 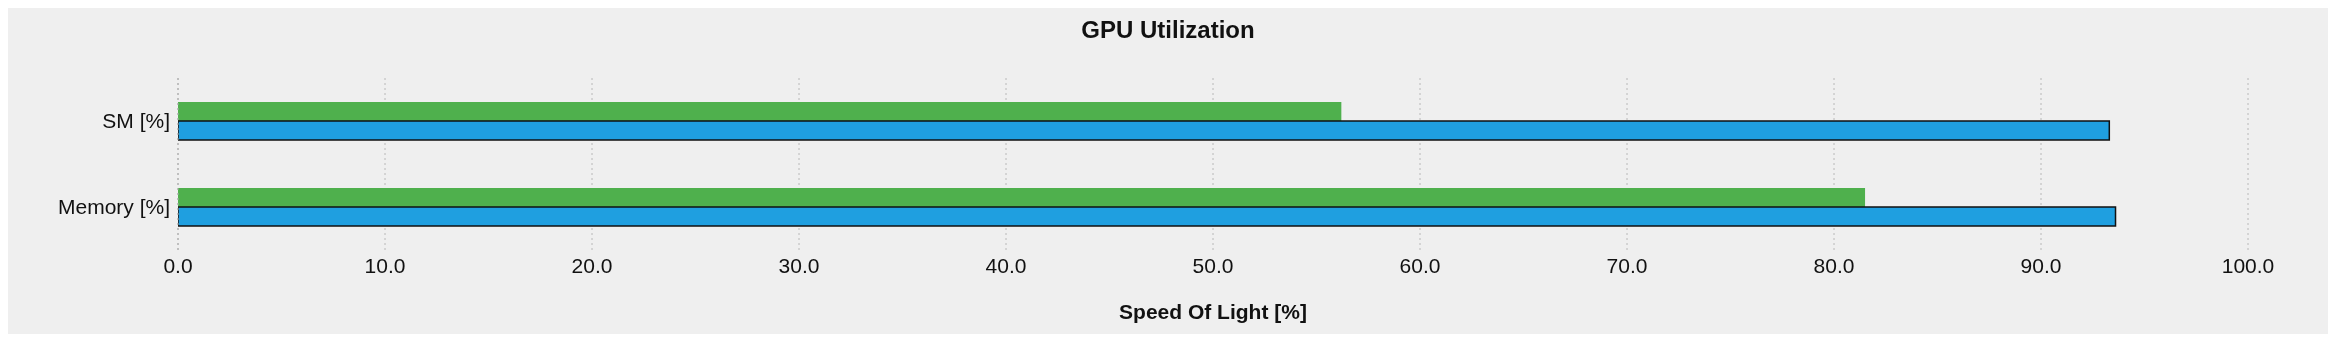 What do you see at coordinates (1420, 265) in the screenshot?
I see `x-tick-label: 60.0` at bounding box center [1420, 265].